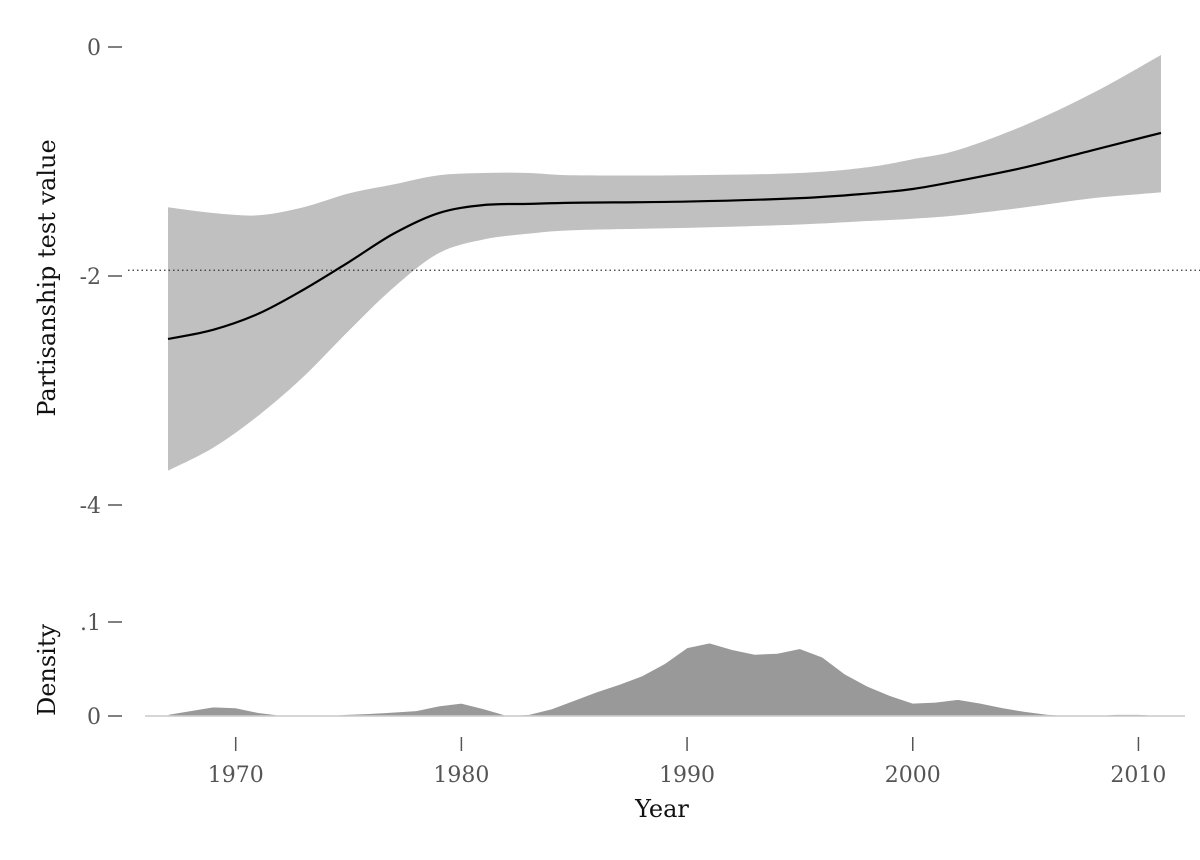 The width and height of the screenshot is (1200, 860). Describe the element at coordinates (47, 670) in the screenshot. I see `density-y-axis-title: Density` at that location.